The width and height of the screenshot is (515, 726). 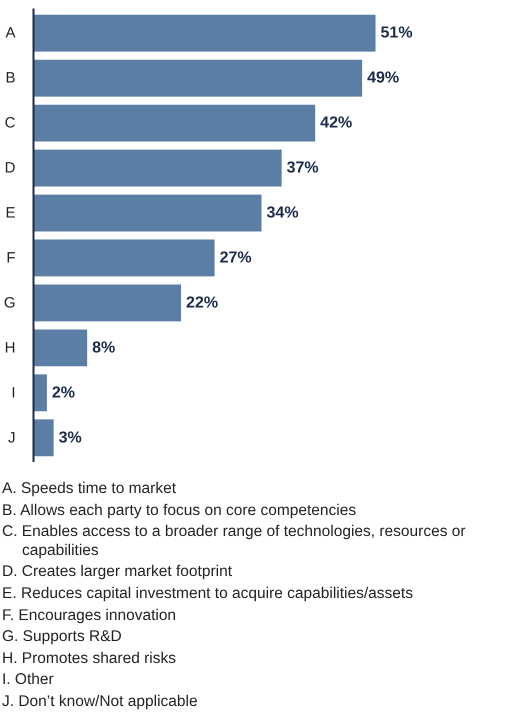 I want to click on data-label: 51%, so click(x=396, y=33).